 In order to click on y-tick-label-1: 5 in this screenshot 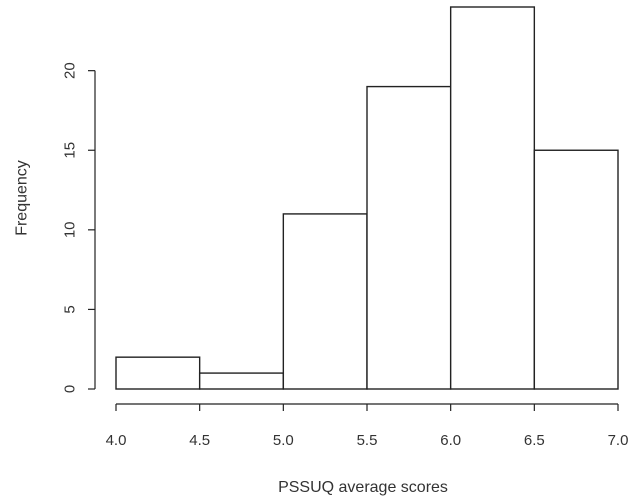, I will do `click(70, 309)`.